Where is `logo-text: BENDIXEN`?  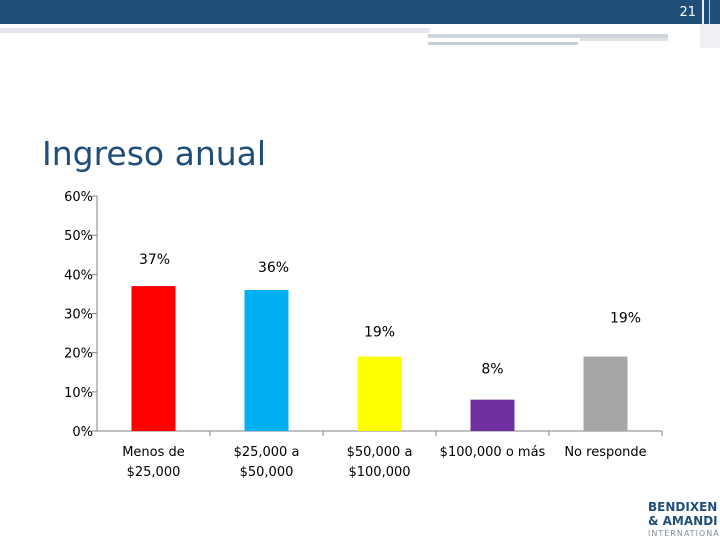 logo-text: BENDIXEN is located at coordinates (683, 507).